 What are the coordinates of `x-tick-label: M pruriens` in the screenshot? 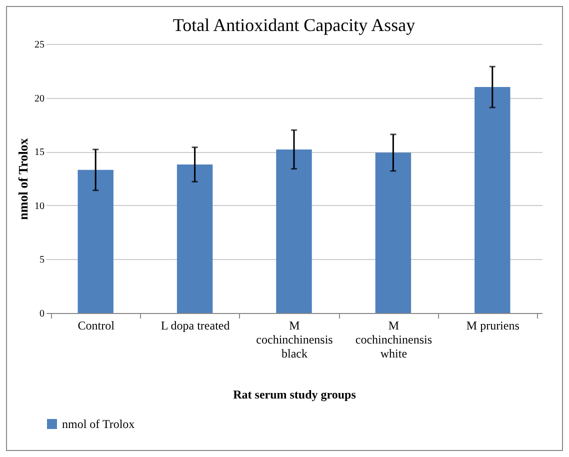 It's located at (493, 325).